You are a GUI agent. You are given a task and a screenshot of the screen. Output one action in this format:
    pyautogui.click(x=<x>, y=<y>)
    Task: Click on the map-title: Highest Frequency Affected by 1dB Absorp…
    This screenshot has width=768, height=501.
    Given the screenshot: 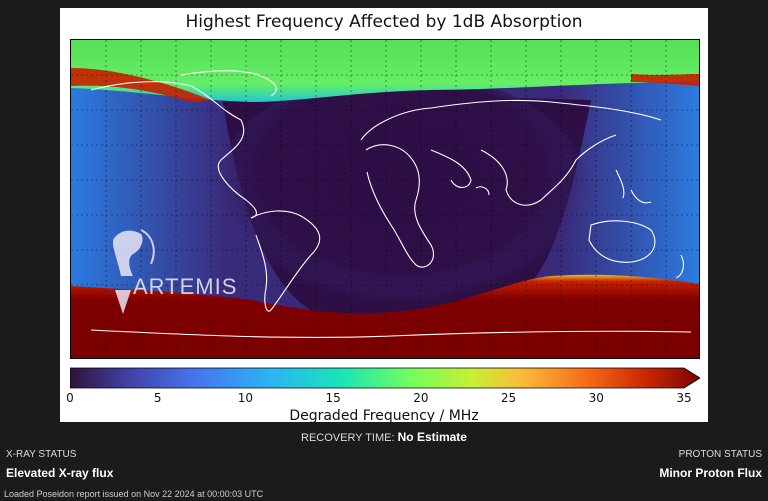 What is the action you would take?
    pyautogui.click(x=384, y=22)
    